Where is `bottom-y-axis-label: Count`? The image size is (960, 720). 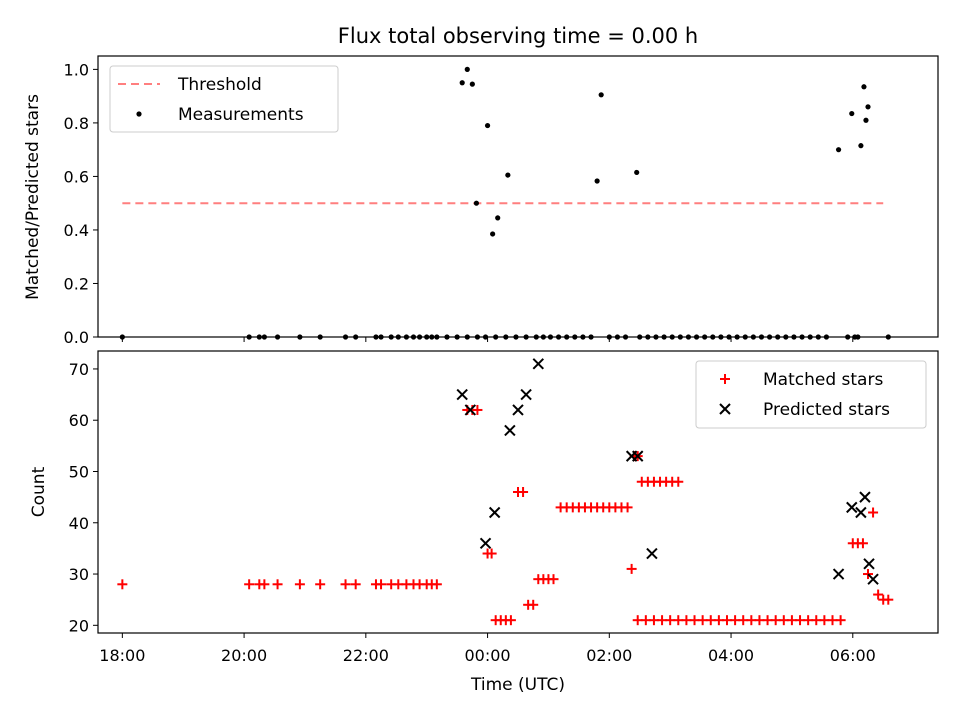 bottom-y-axis-label: Count is located at coordinates (39, 491).